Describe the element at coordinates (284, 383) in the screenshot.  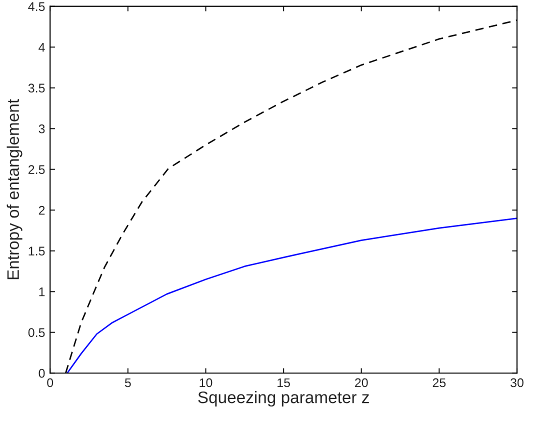
I see `x-tick-label: 15` at that location.